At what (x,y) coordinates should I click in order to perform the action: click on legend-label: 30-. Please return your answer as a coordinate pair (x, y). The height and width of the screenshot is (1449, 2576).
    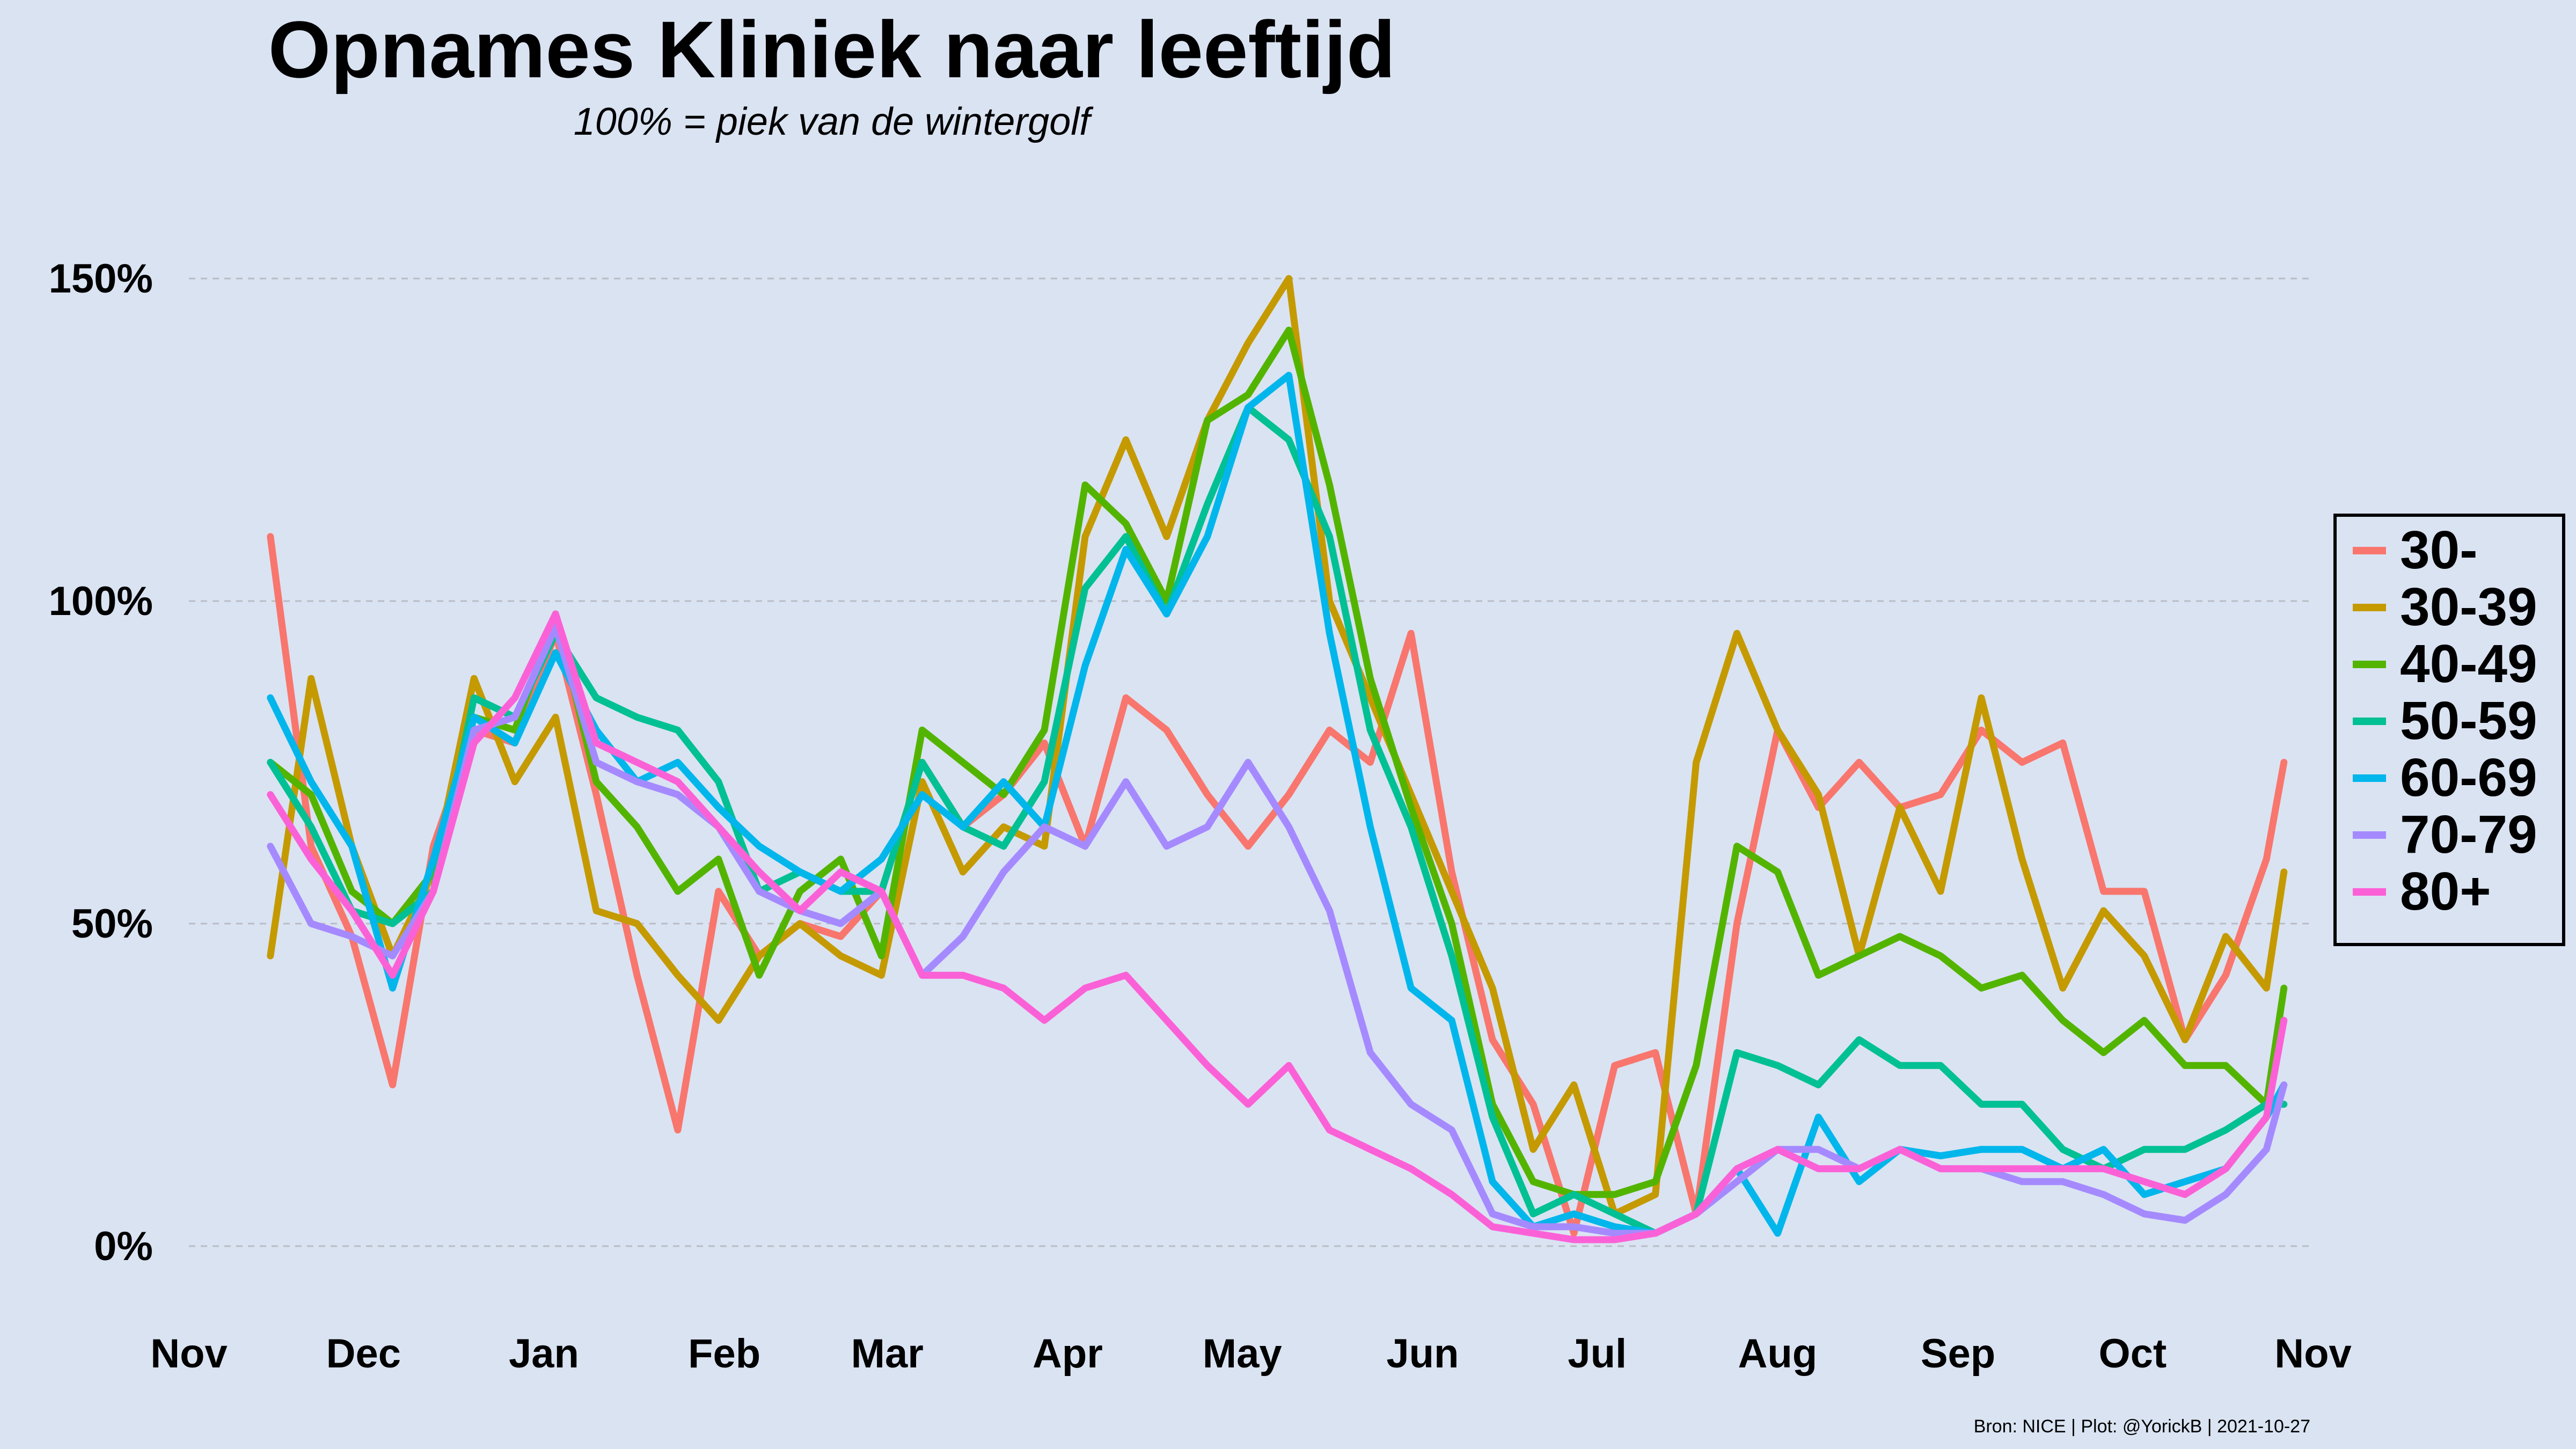
    Looking at the image, I should click on (2439, 550).